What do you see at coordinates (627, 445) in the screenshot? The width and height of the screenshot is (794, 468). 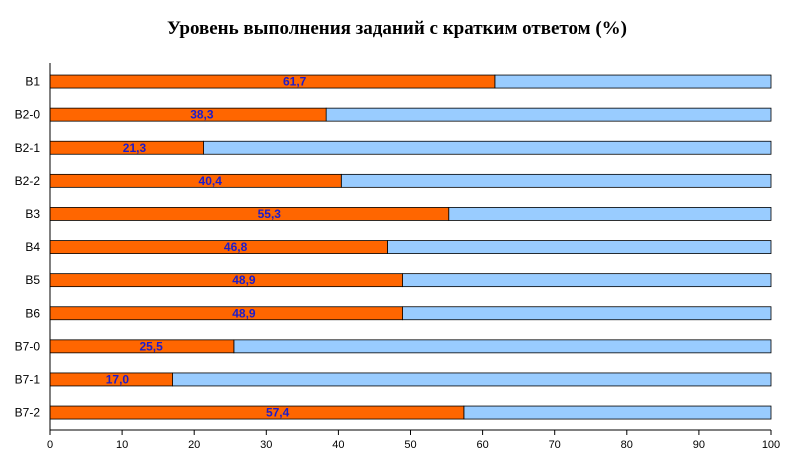 I see `x-tick-label: 80` at bounding box center [627, 445].